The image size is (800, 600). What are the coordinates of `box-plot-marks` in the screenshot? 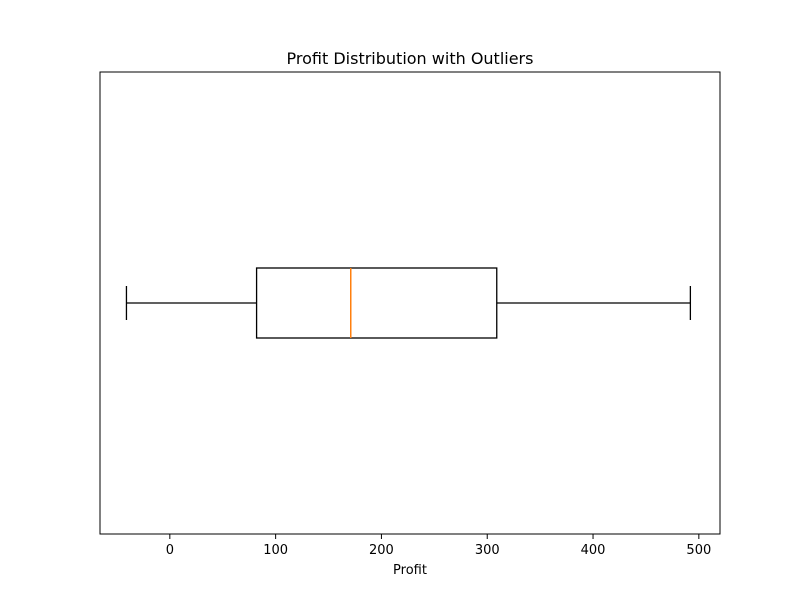 It's located at (408, 303).